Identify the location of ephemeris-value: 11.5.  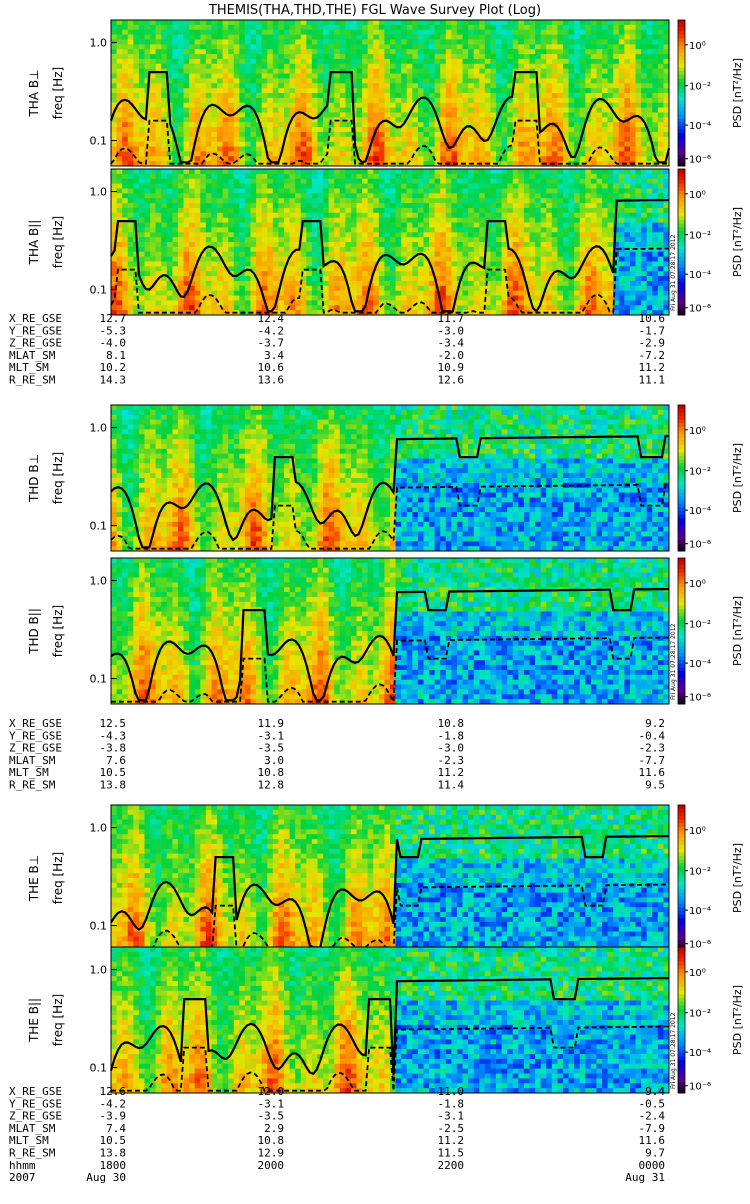
(451, 1153).